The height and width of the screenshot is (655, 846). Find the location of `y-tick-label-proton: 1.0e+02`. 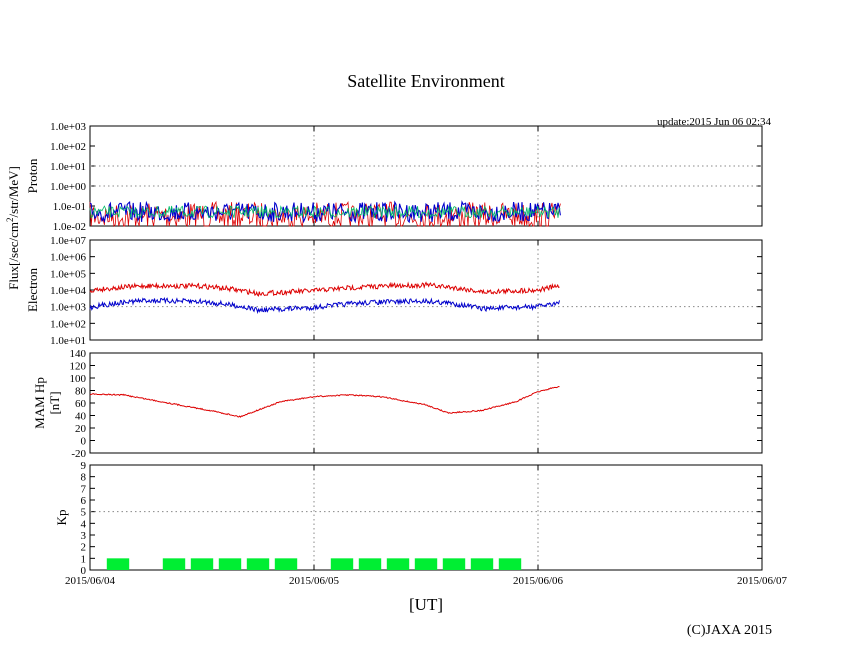

y-tick-label-proton: 1.0e+02 is located at coordinates (68, 147).